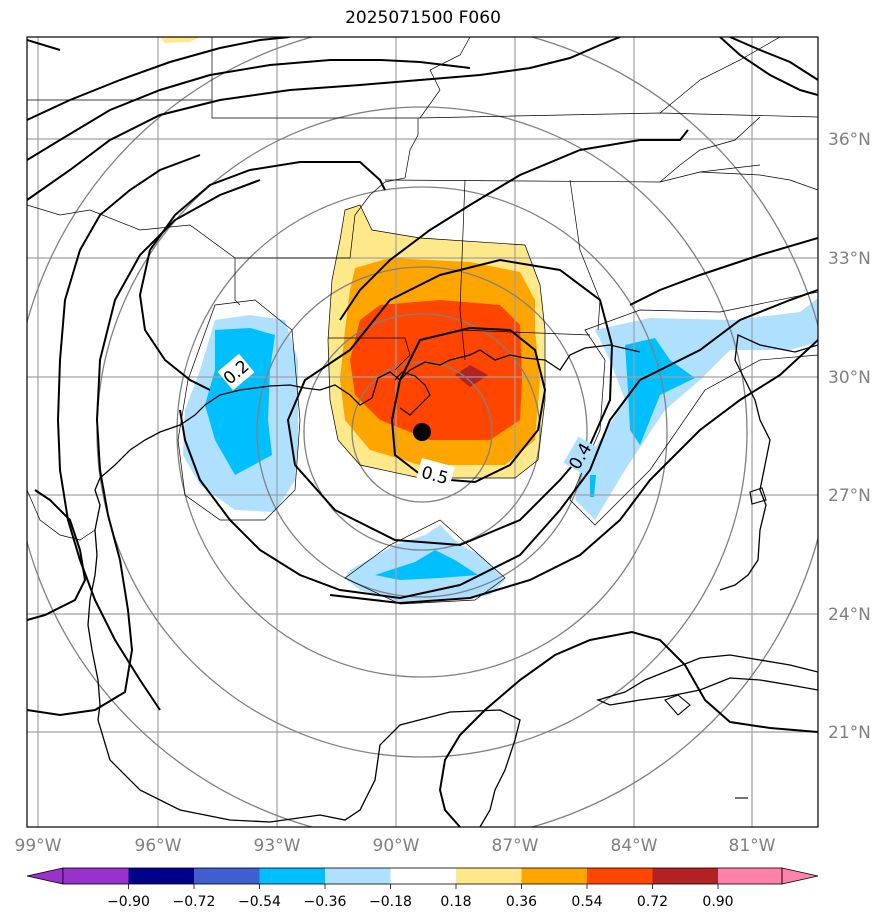 The width and height of the screenshot is (888, 924). Describe the element at coordinates (277, 846) in the screenshot. I see `lon-tick-label: 93°W` at that location.